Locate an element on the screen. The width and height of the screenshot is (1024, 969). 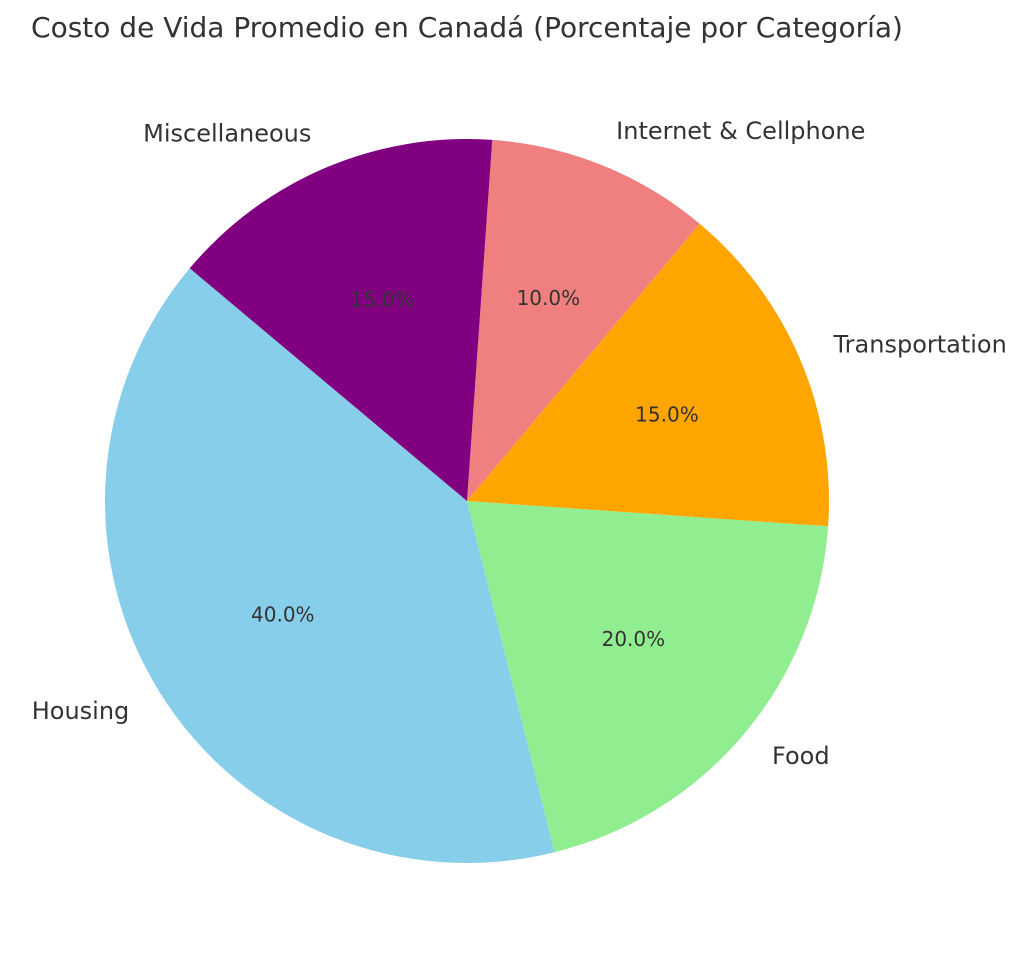
slice-label-food: Food is located at coordinates (801, 756).